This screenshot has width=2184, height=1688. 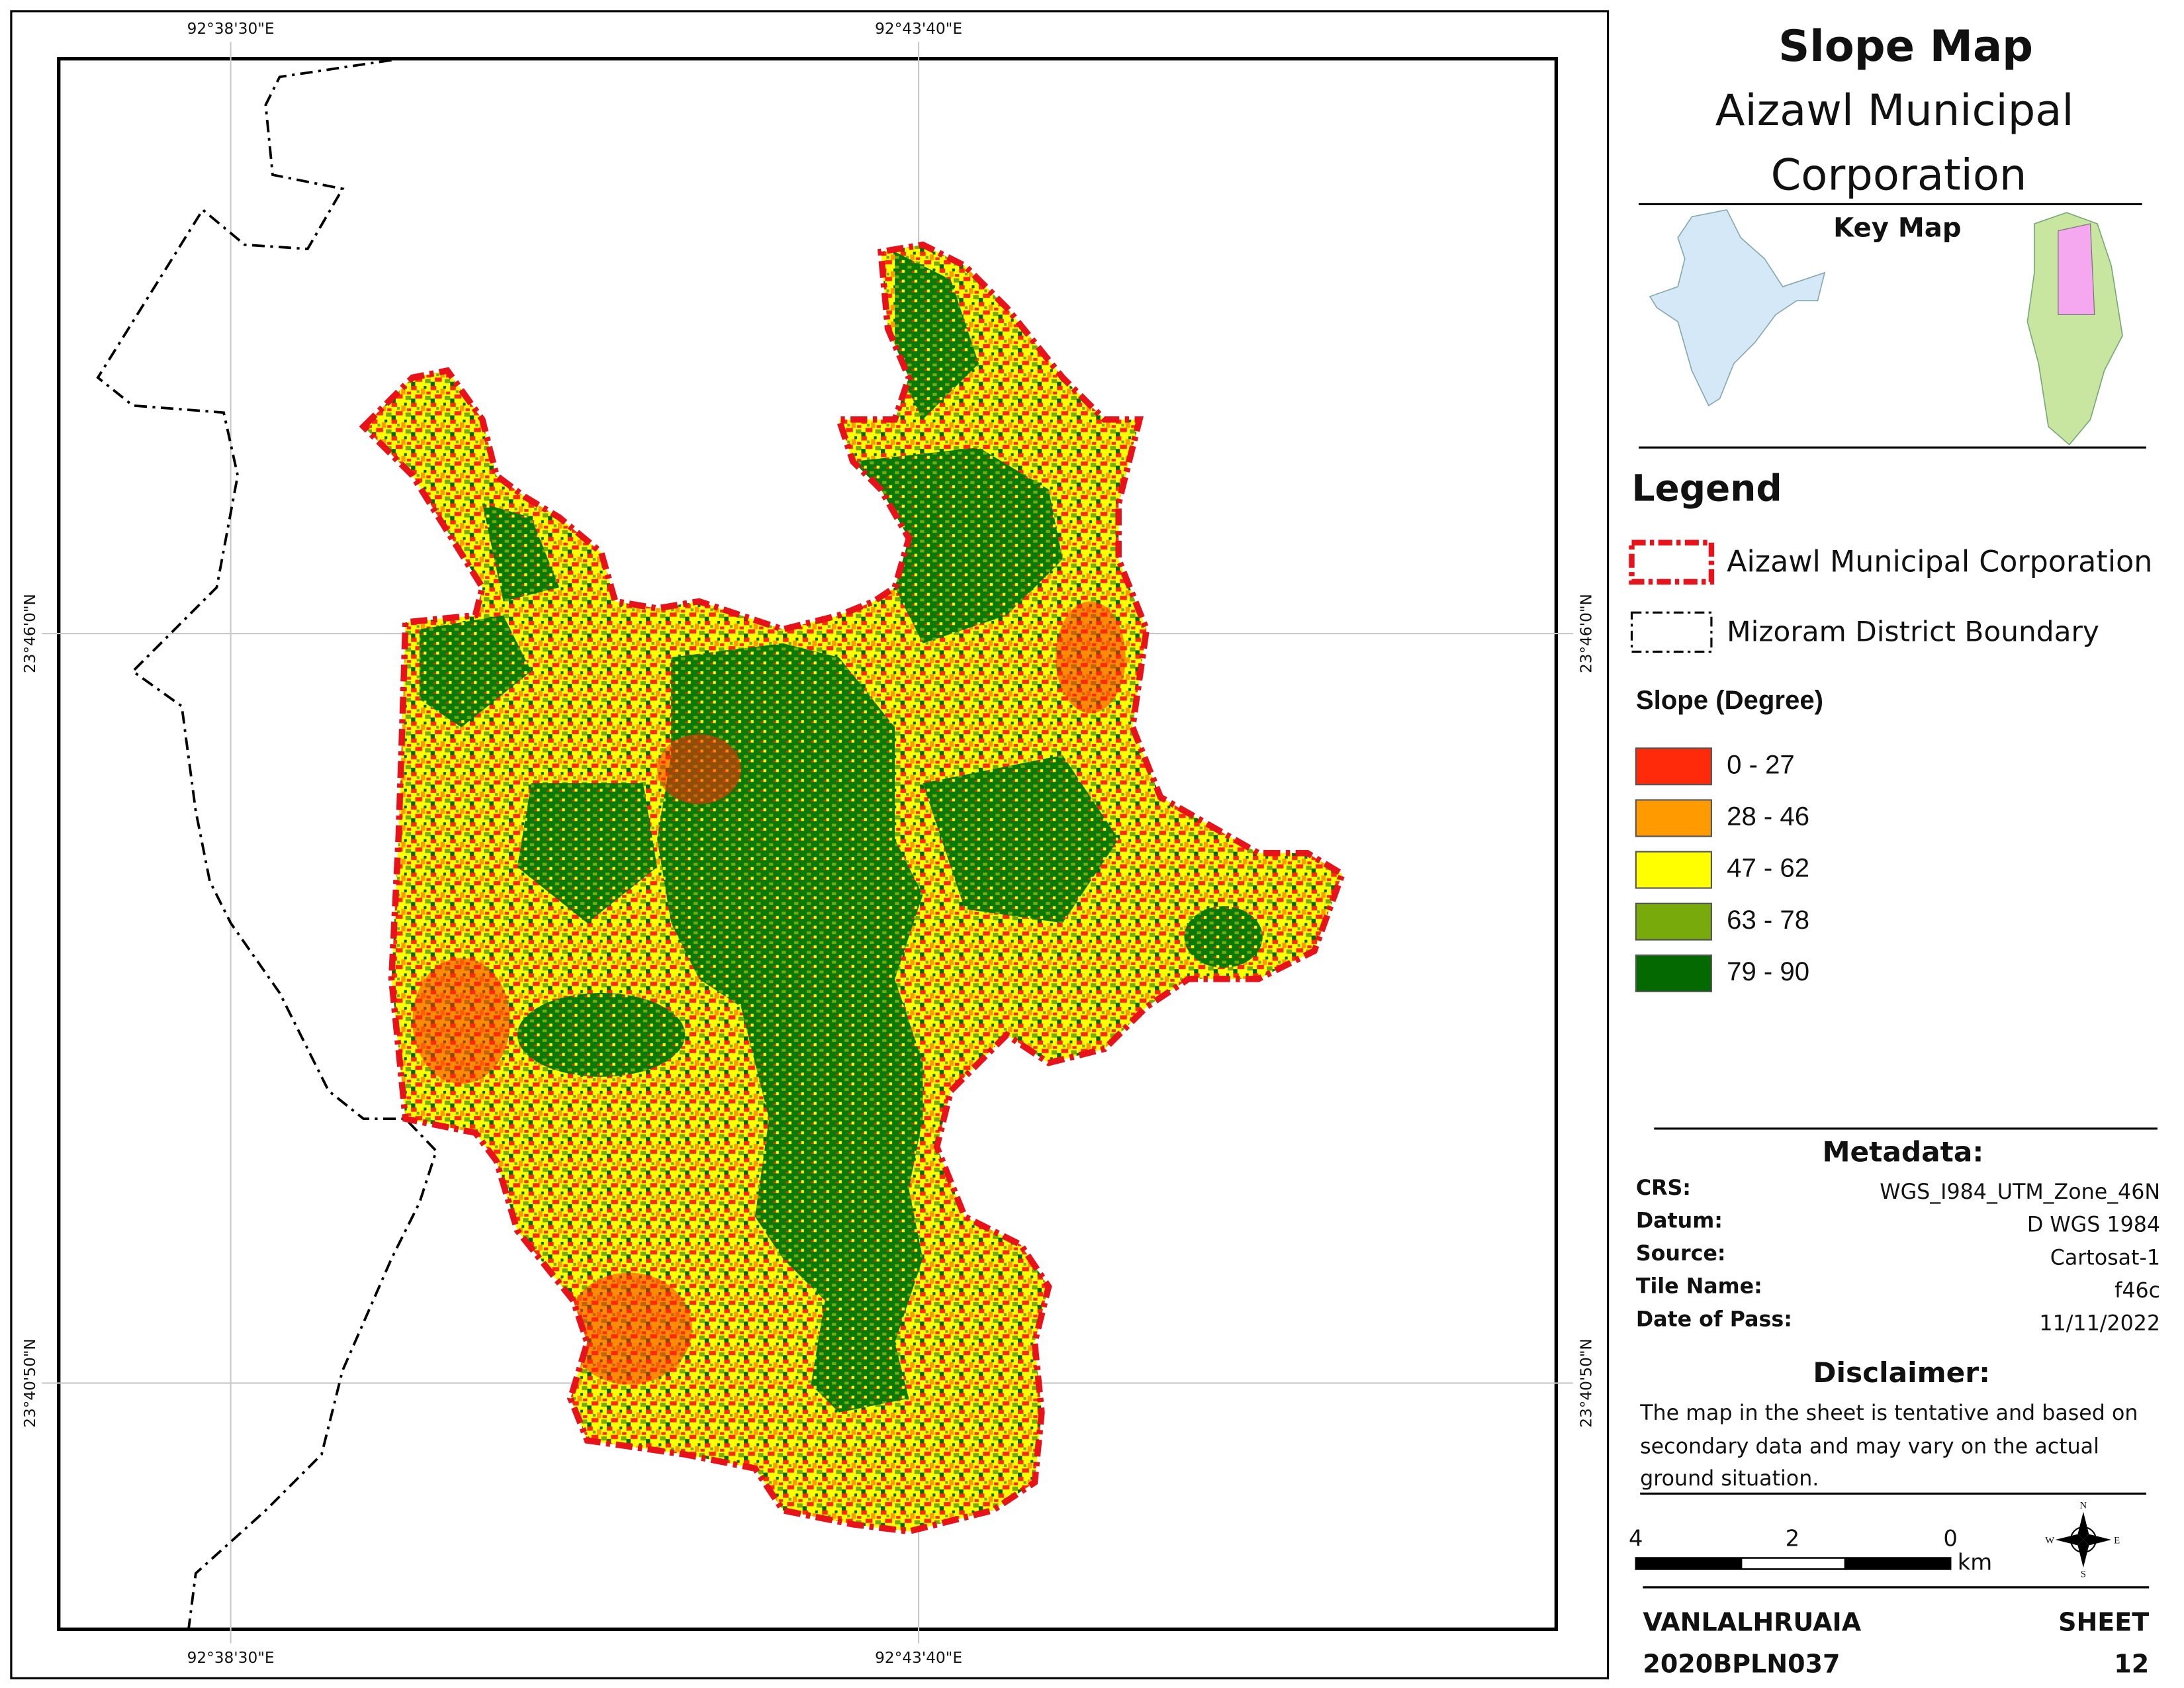 I want to click on metadata-value: D WGS 1984, so click(x=2093, y=1225).